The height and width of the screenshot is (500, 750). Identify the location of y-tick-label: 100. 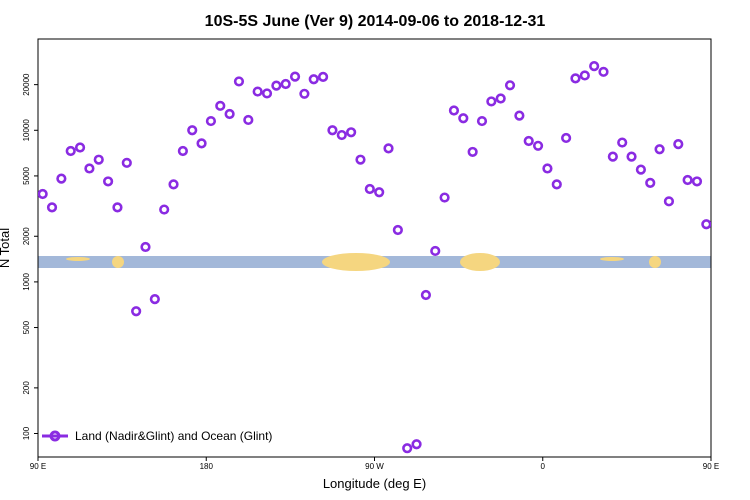
(26, 433).